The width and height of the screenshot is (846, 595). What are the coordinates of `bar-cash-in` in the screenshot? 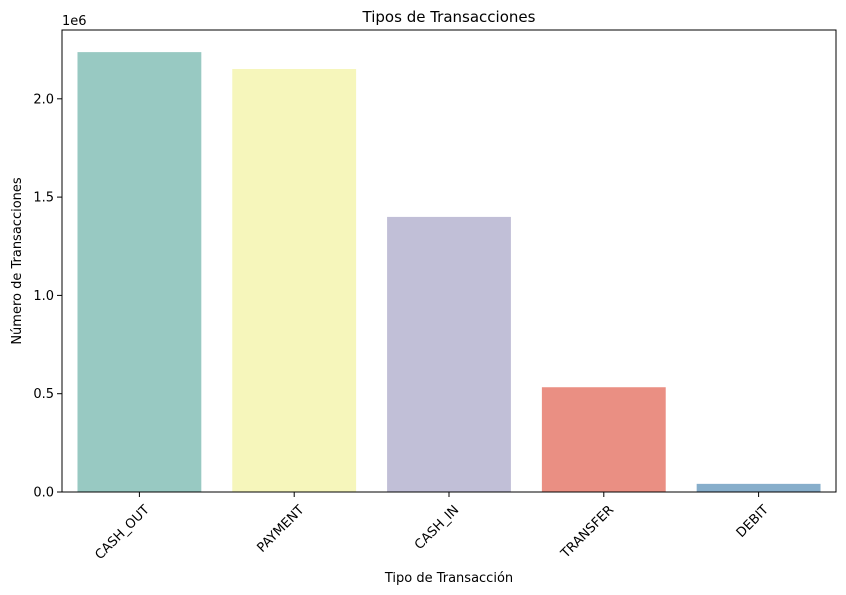 It's located at (449, 354).